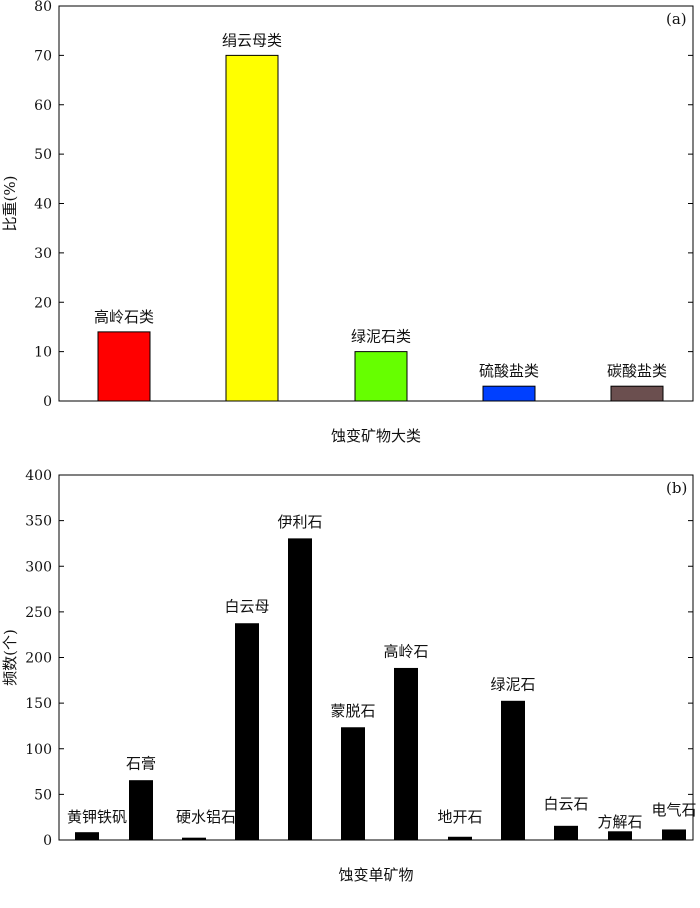  What do you see at coordinates (10, 204) in the screenshot?
I see `y-axis-title: 比重(%)` at bounding box center [10, 204].